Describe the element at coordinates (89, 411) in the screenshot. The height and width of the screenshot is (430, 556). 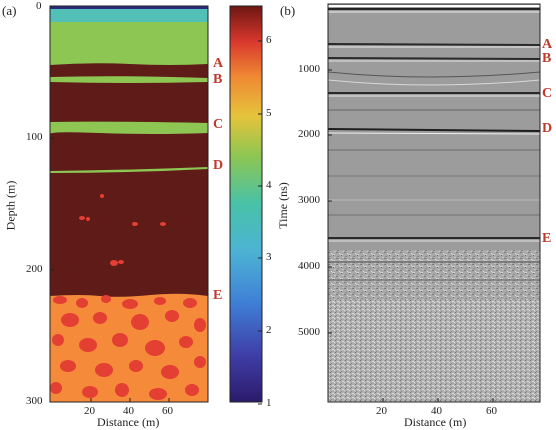
I see `panel-a-xtick-20: 20` at that location.